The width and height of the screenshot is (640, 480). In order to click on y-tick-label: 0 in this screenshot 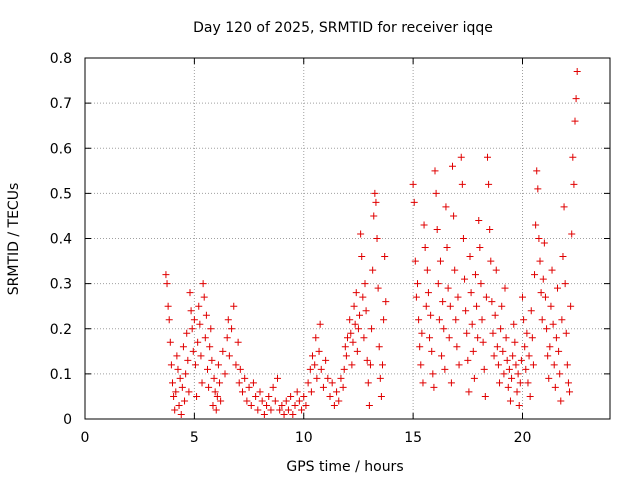, I will do `click(67, 420)`.